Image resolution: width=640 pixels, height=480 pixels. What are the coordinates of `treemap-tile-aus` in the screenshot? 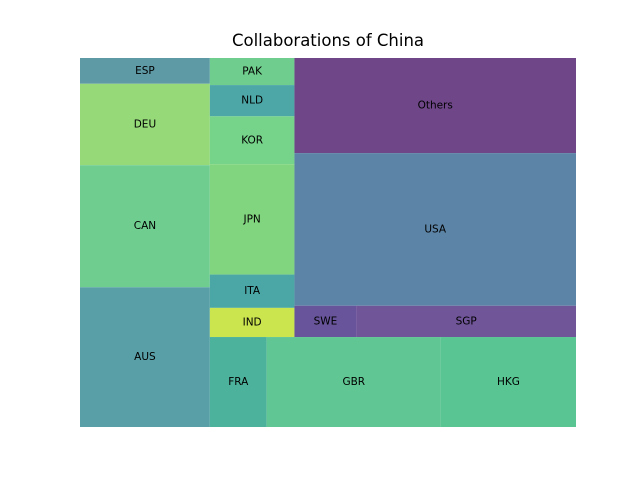 It's located at (145, 357).